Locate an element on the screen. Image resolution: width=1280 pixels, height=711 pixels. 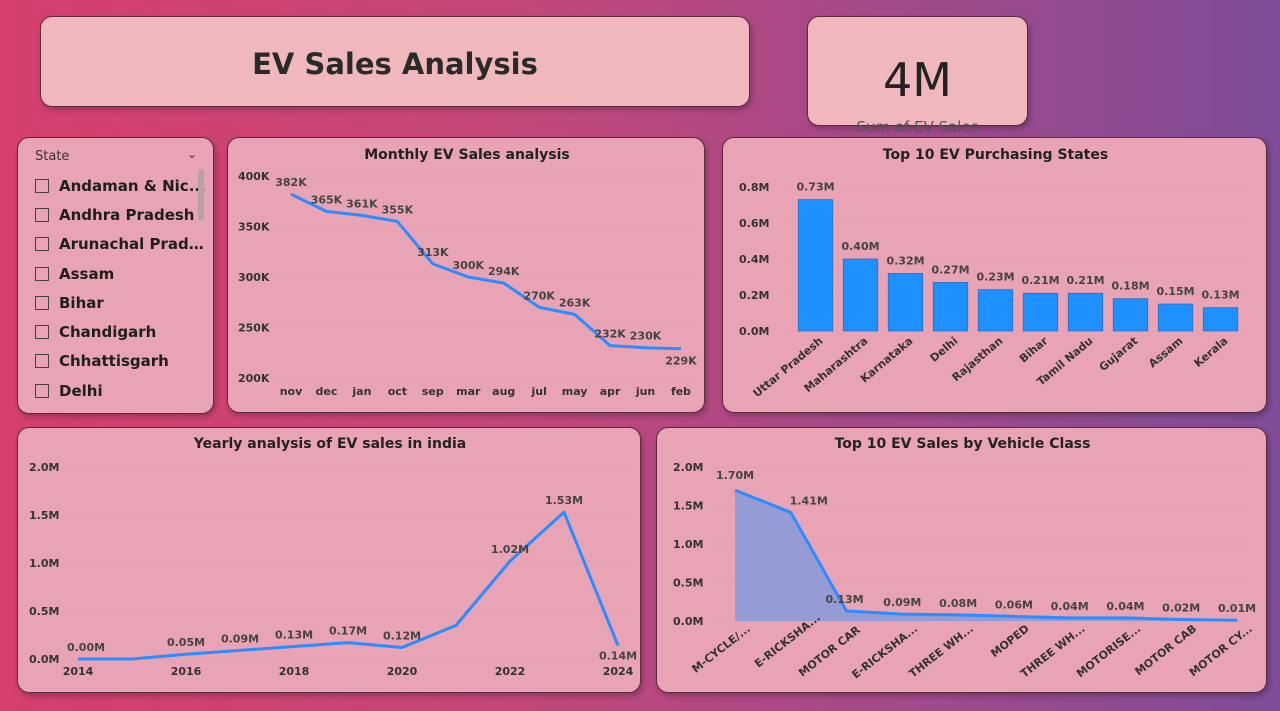
y-tick-label: 200K is located at coordinates (254, 378).